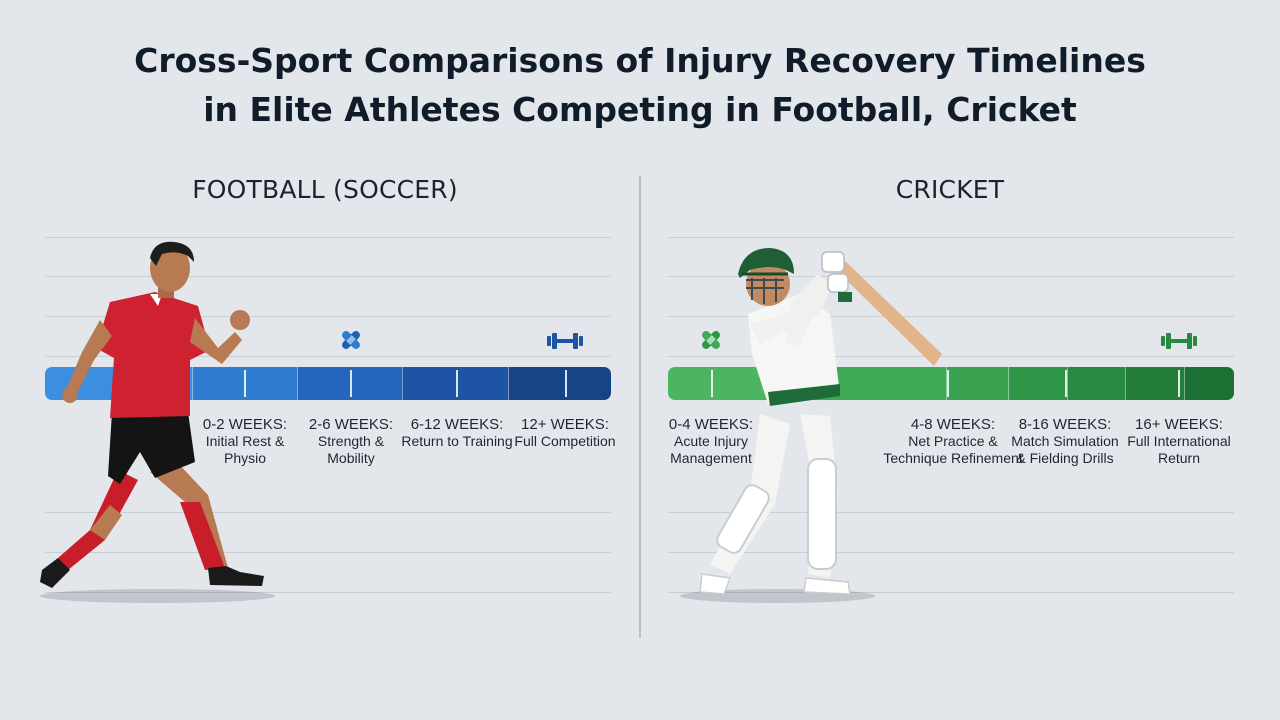 This screenshot has width=1280, height=720. What do you see at coordinates (1179, 441) in the screenshot?
I see `cricket-stage-4-label: 16+ WEEKS: Full International Return` at bounding box center [1179, 441].